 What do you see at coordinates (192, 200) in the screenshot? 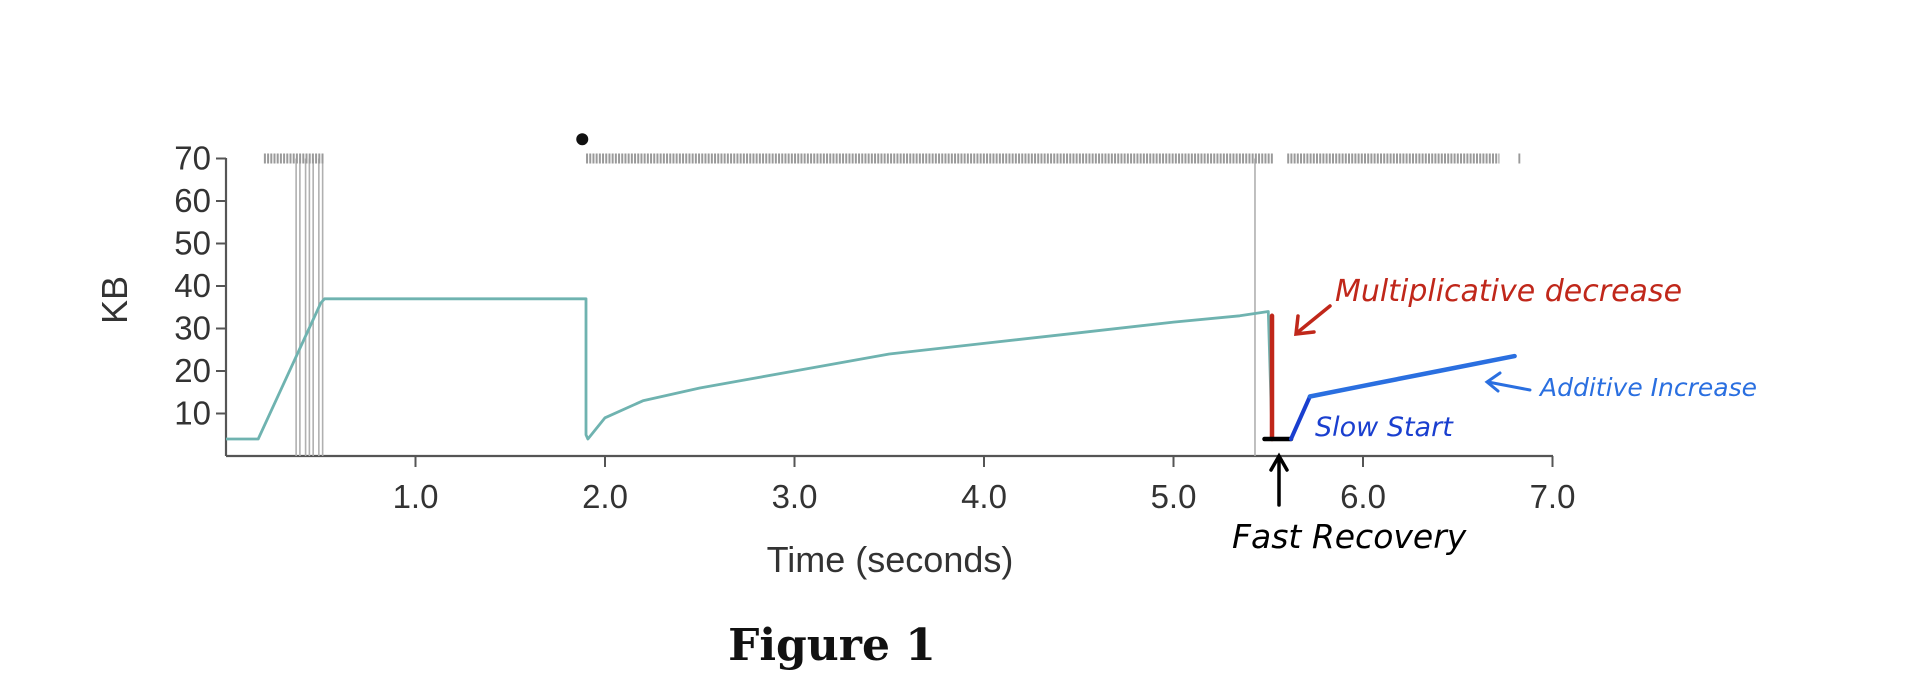
I see `y-tick-label: 60` at bounding box center [192, 200].